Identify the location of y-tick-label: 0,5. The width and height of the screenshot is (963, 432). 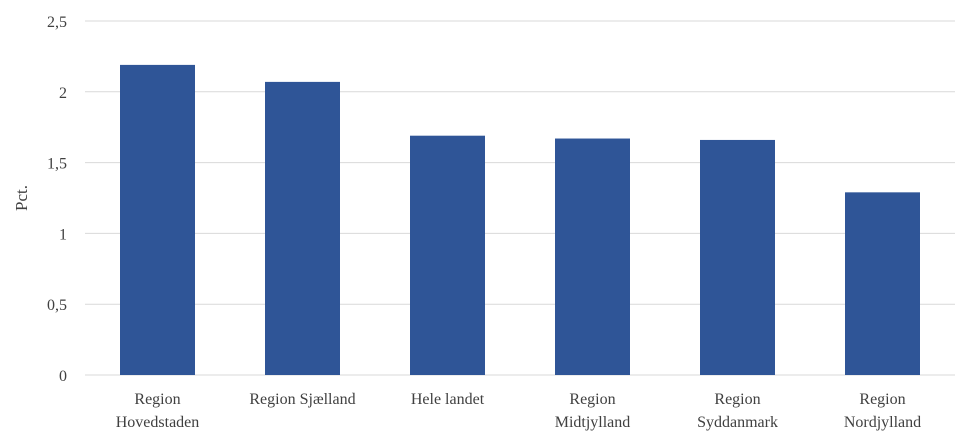
(57, 305).